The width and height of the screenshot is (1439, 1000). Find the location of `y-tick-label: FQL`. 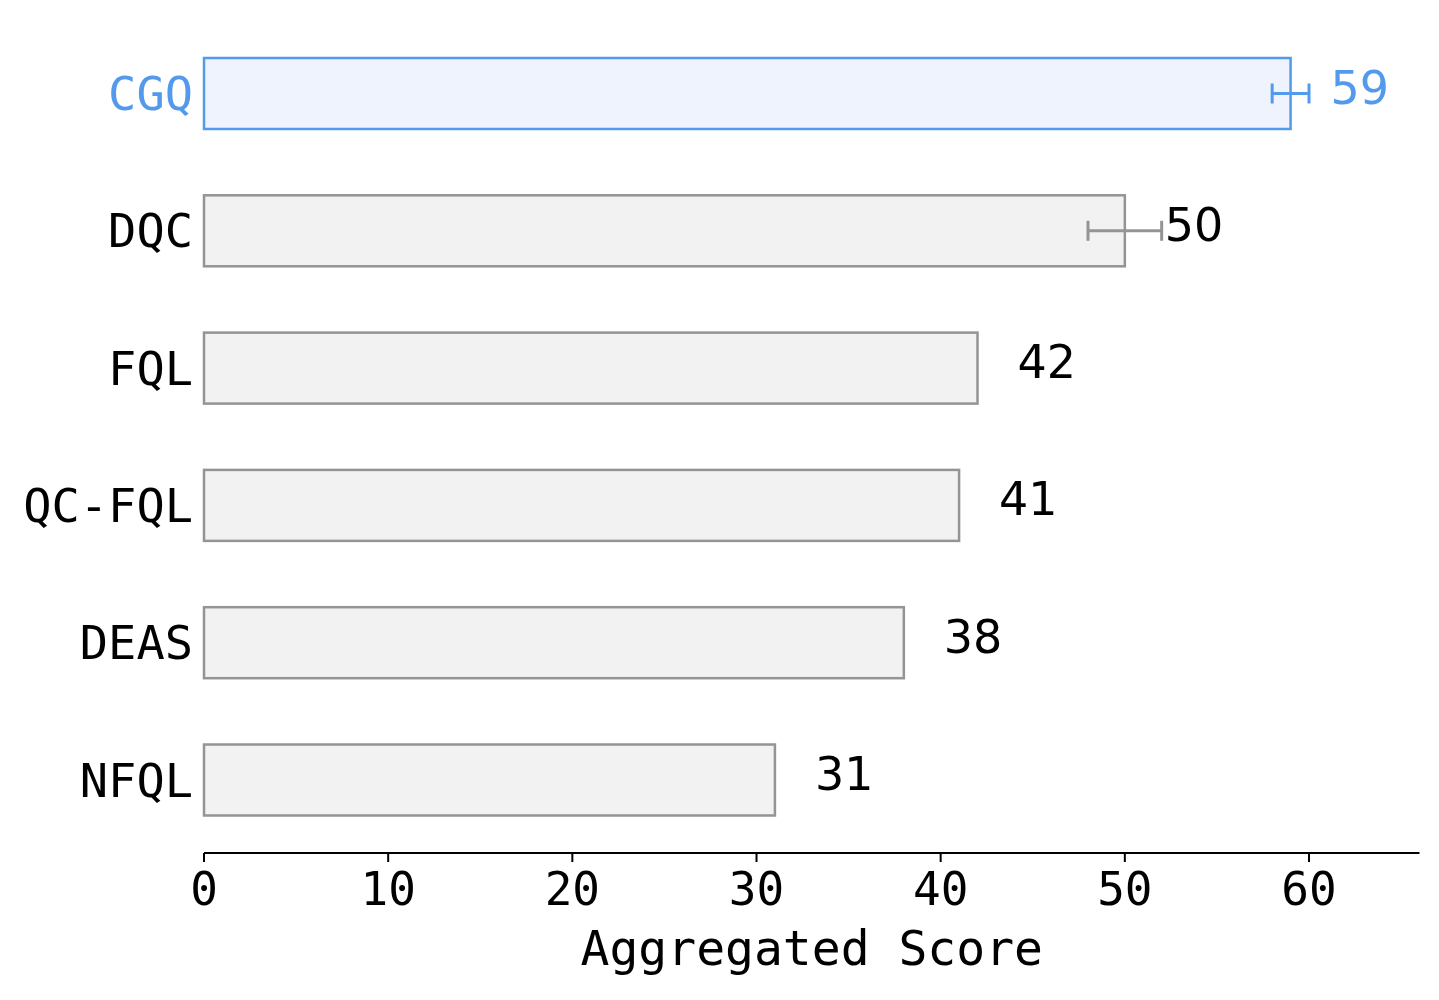

y-tick-label: FQL is located at coordinates (150, 368).